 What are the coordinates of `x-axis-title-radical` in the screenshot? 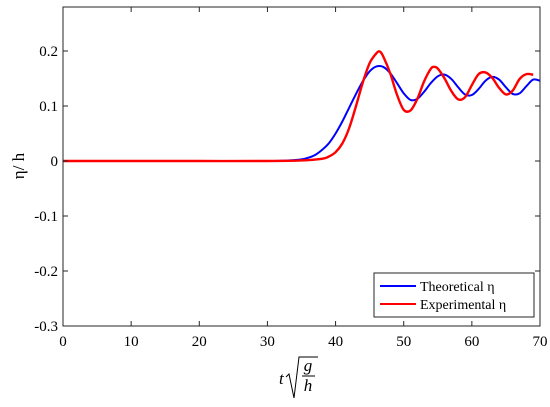 It's located at (301, 377).